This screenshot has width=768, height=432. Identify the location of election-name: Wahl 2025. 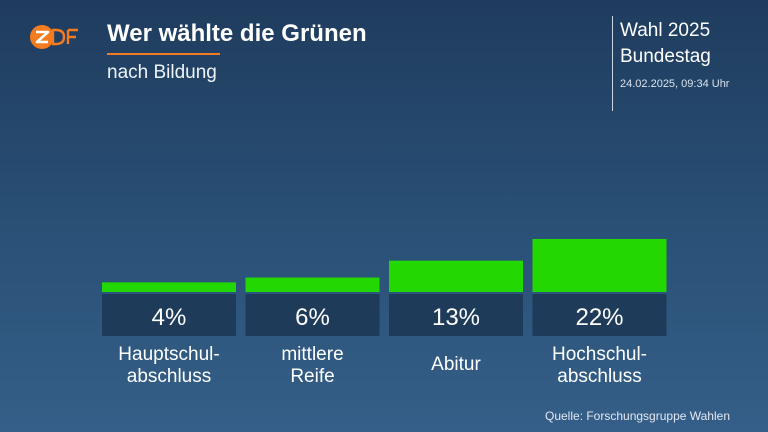
(665, 30).